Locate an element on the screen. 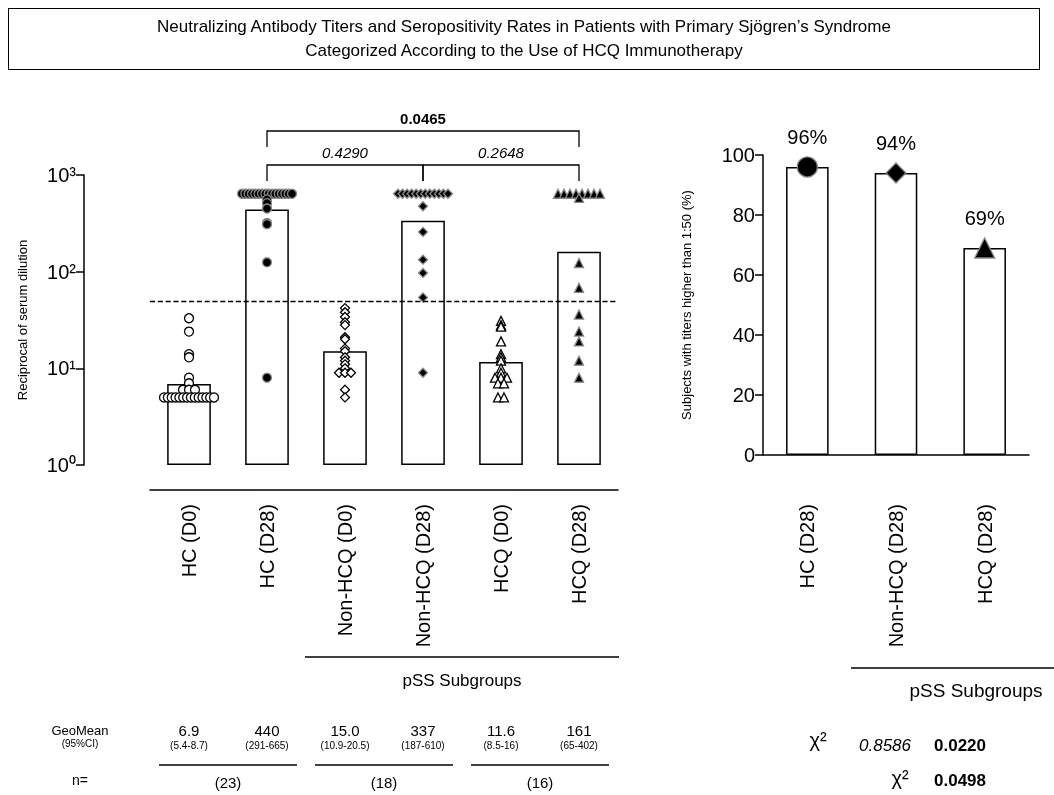 This screenshot has width=1054, height=795. y-tick-label: 10⁰ is located at coordinates (61, 465).